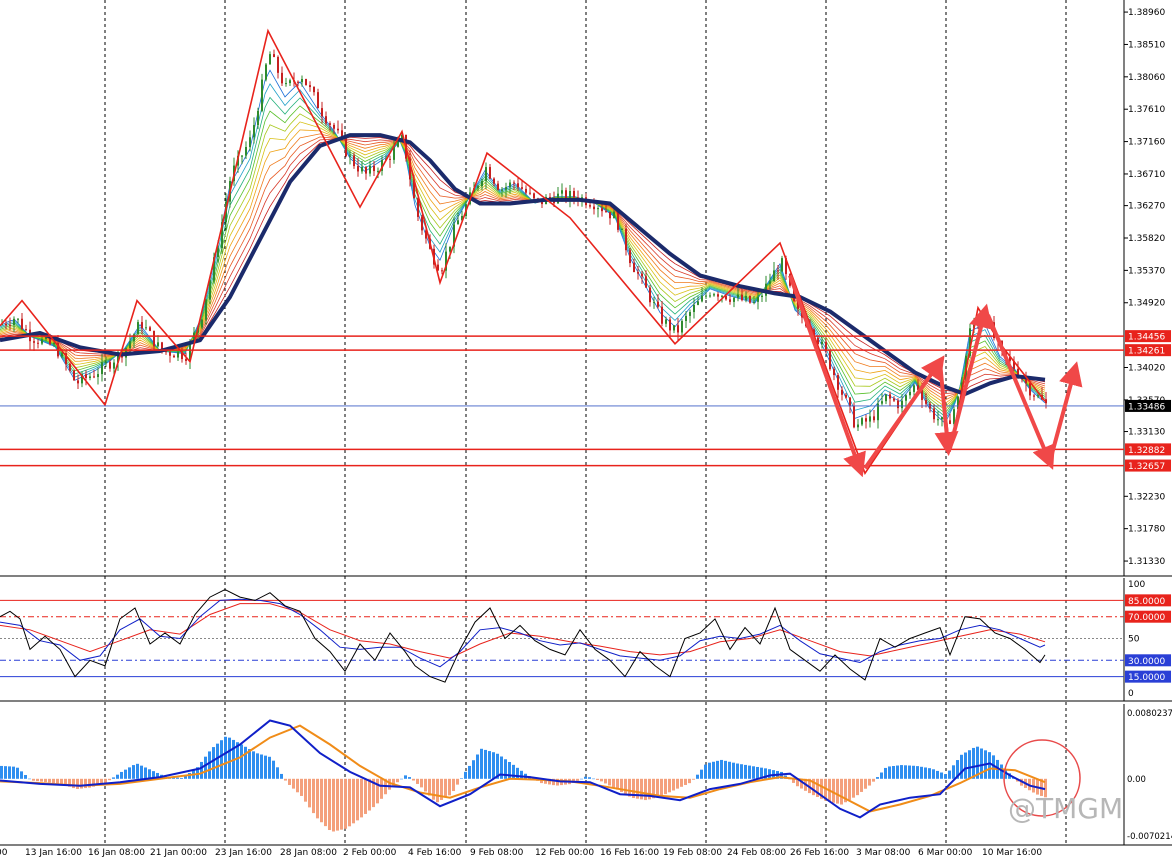 Image resolution: width=1172 pixels, height=863 pixels. Describe the element at coordinates (756, 853) in the screenshot. I see `time-axis-label: 24 Feb 08:00` at that location.